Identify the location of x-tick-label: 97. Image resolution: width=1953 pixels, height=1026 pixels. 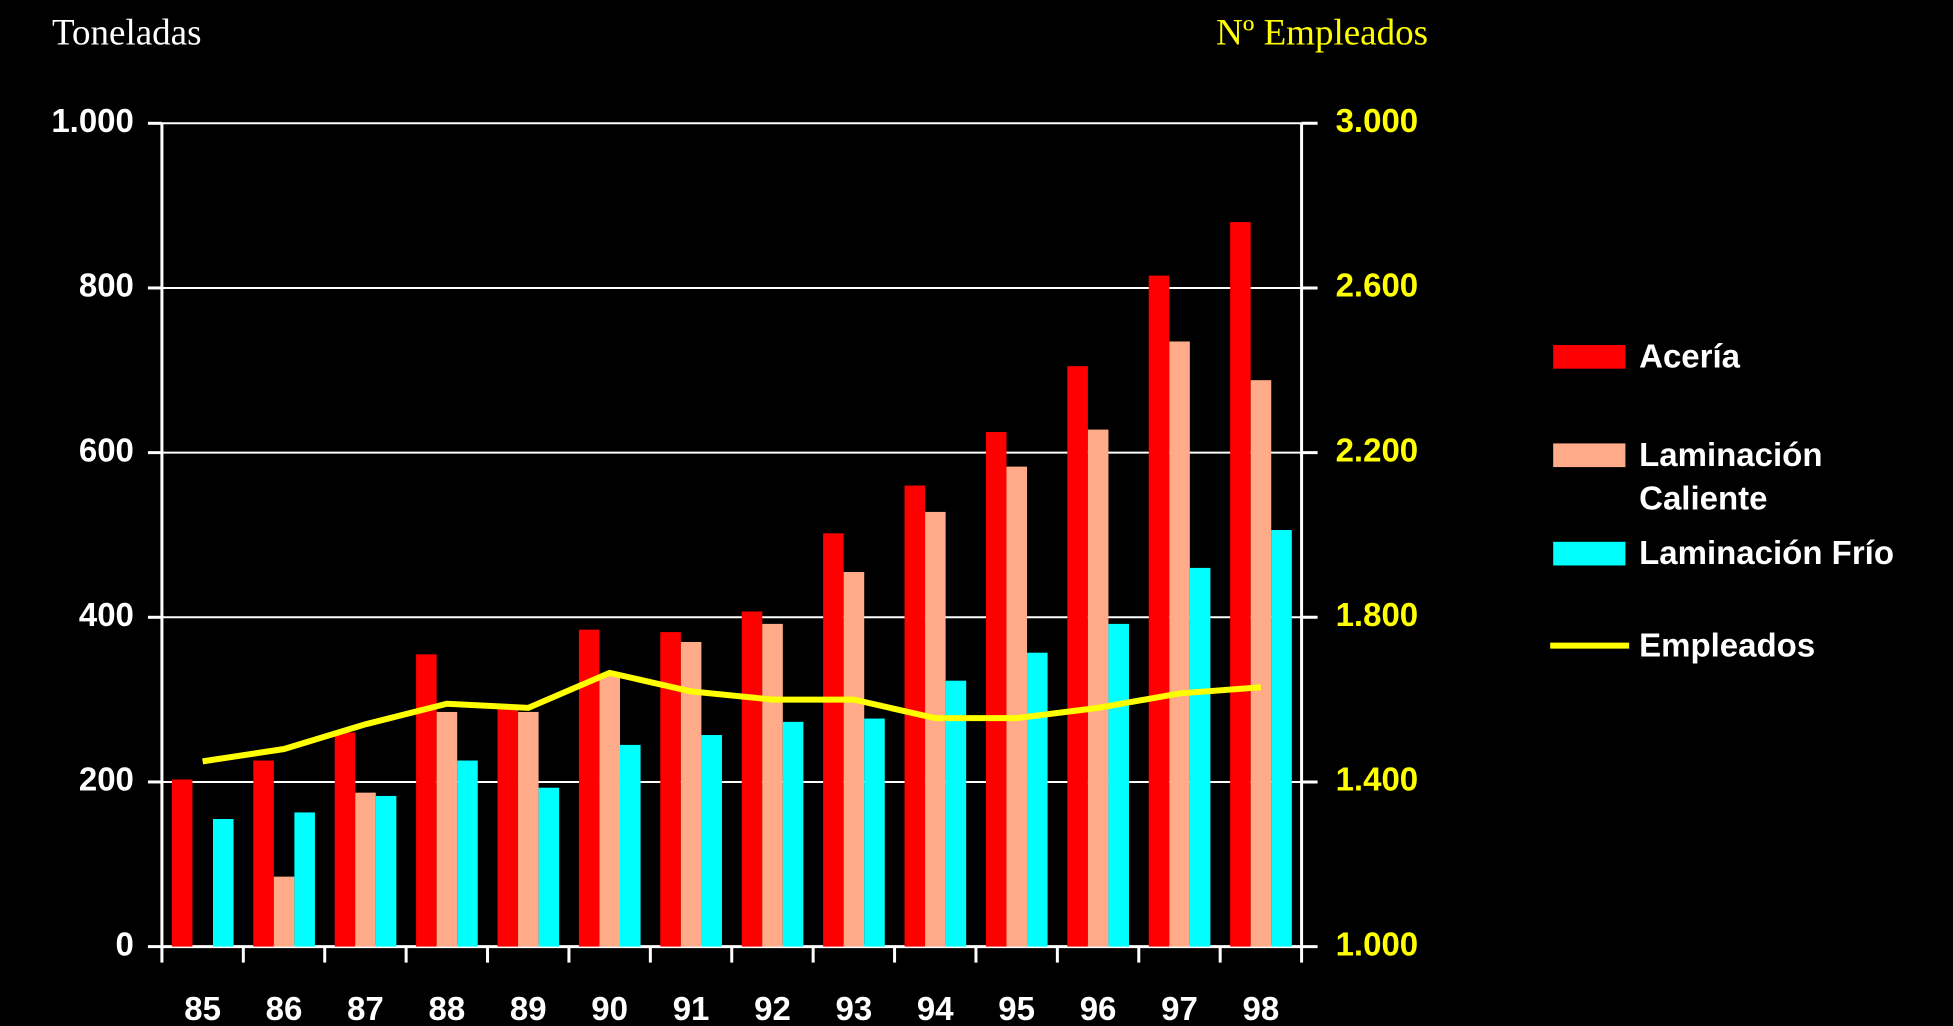
(1179, 1008).